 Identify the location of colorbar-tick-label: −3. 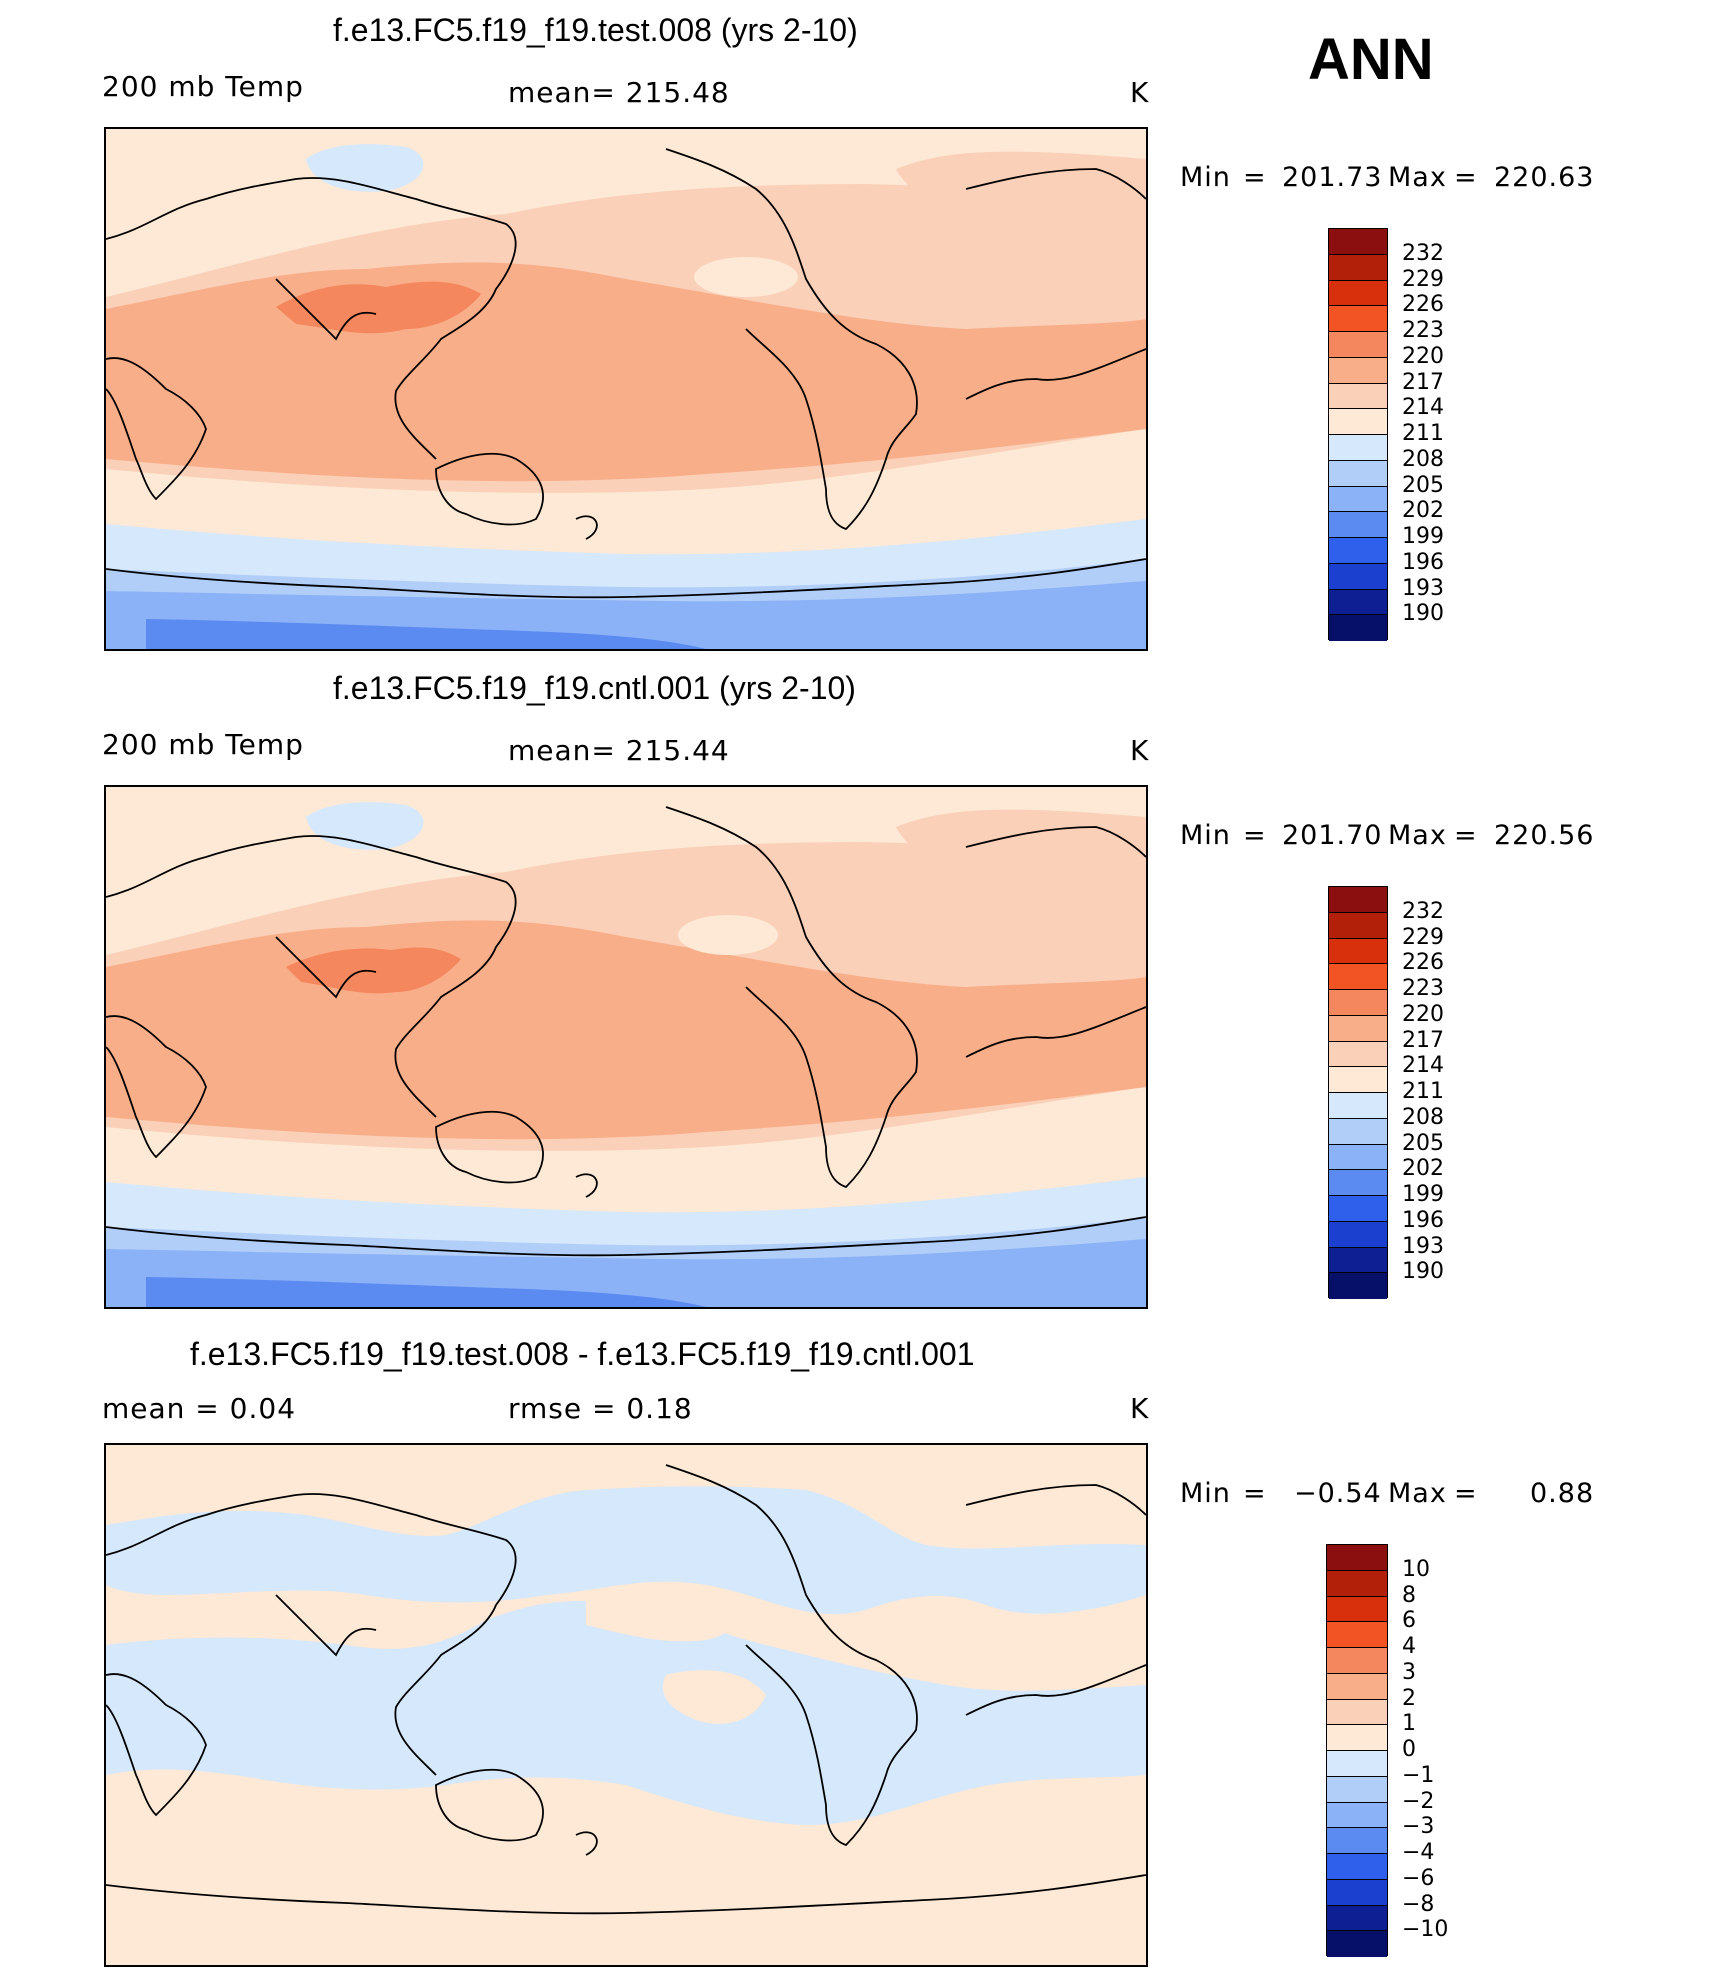
(1418, 1827).